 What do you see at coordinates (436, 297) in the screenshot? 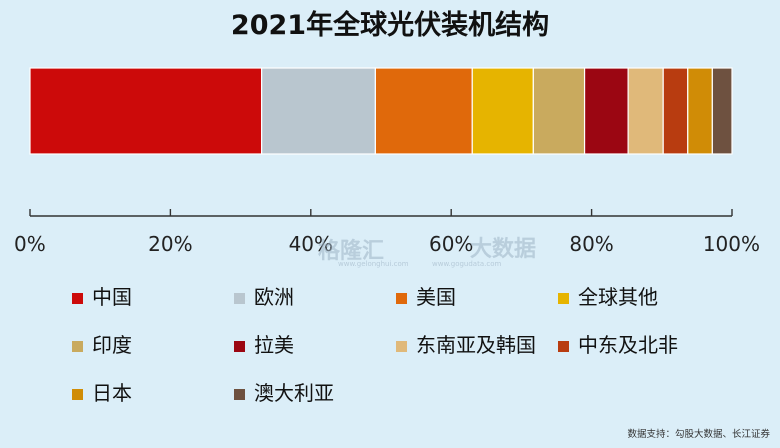
I see `legend-label: 美国` at bounding box center [436, 297].